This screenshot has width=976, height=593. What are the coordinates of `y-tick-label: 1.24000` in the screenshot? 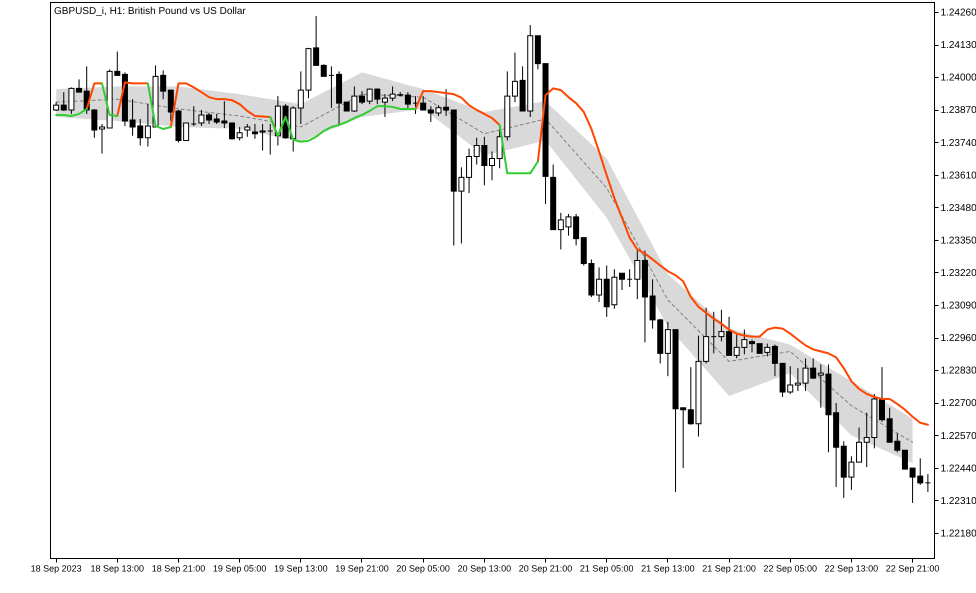 It's located at (958, 78).